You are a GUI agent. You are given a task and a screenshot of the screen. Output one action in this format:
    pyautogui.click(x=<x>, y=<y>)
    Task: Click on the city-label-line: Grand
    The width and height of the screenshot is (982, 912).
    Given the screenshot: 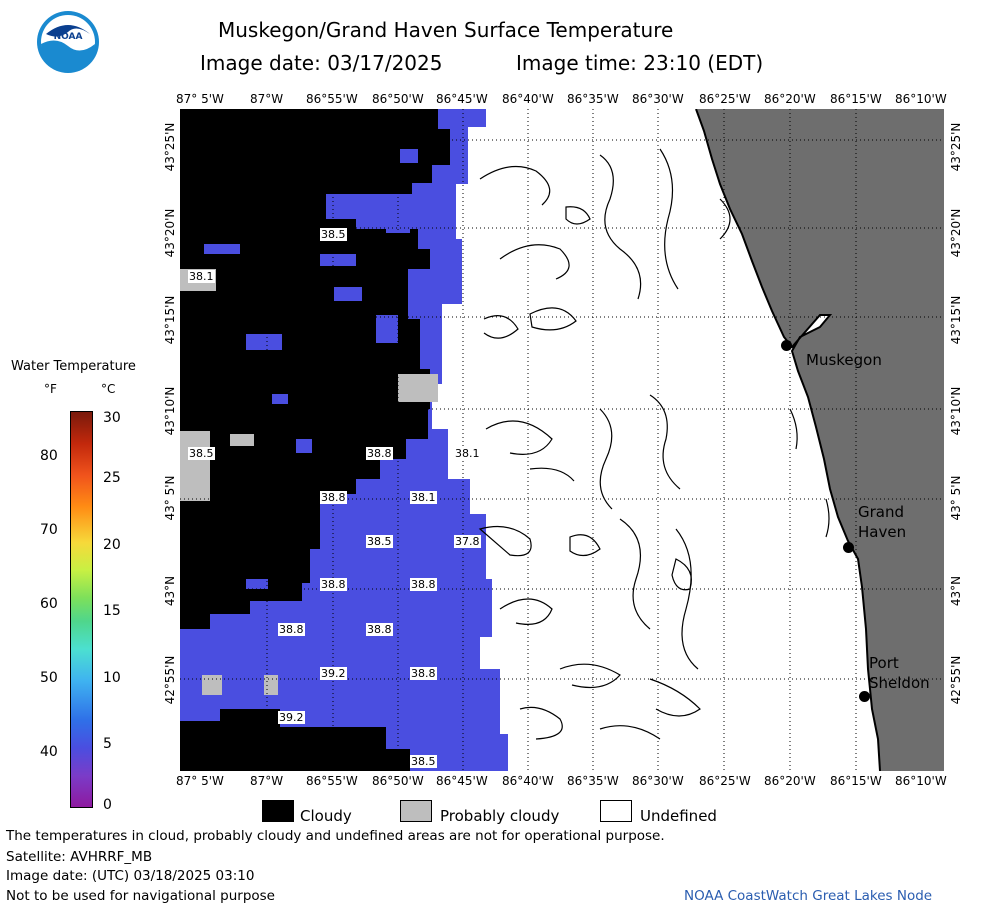 What is the action you would take?
    pyautogui.click(x=881, y=512)
    